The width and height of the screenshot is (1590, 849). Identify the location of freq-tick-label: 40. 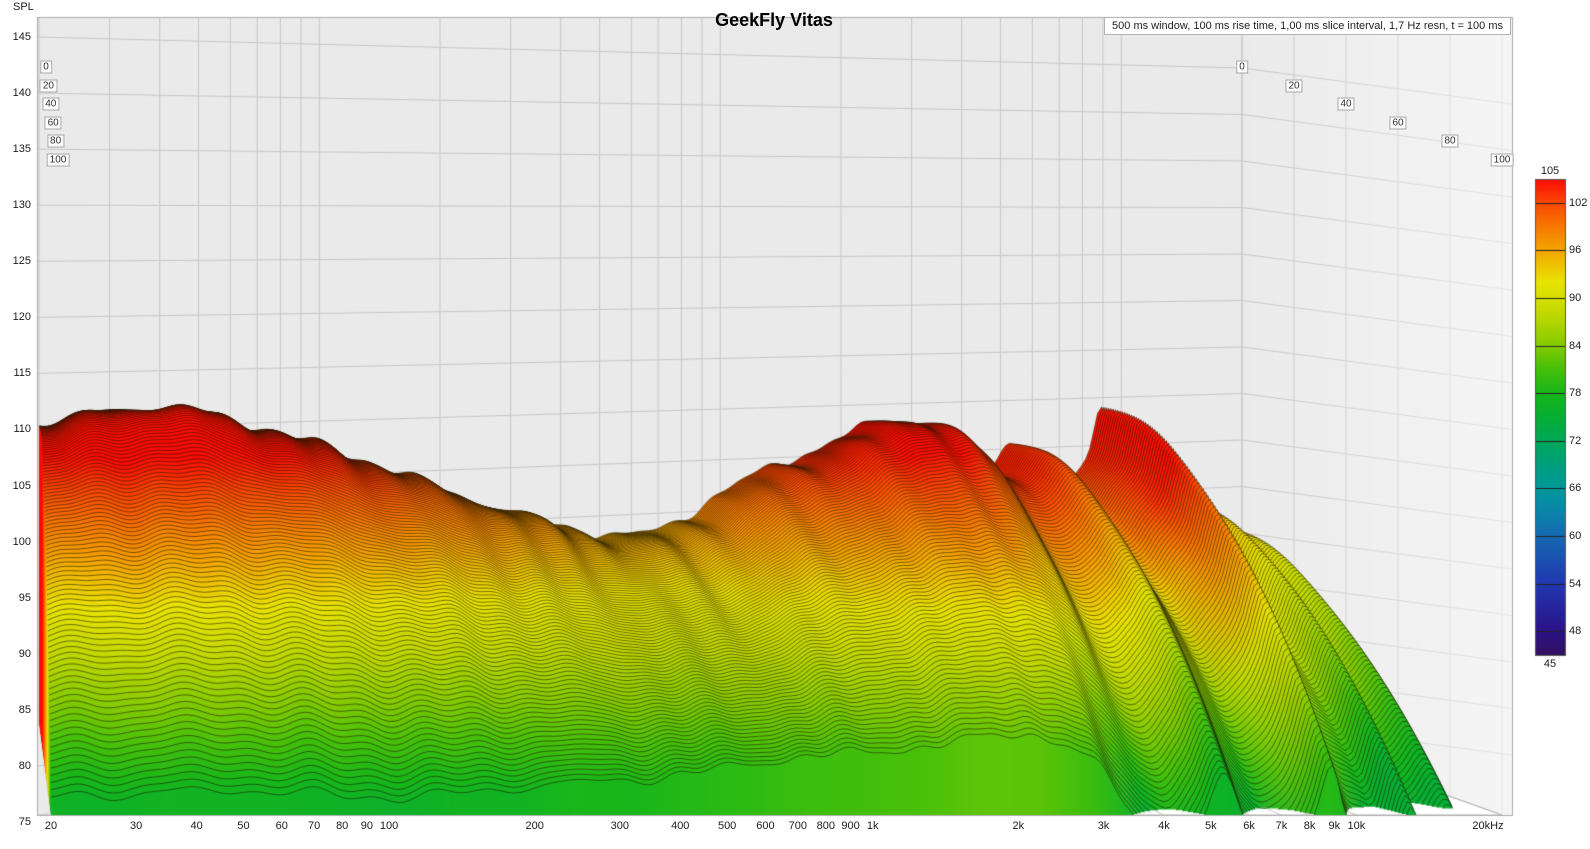
(196, 826).